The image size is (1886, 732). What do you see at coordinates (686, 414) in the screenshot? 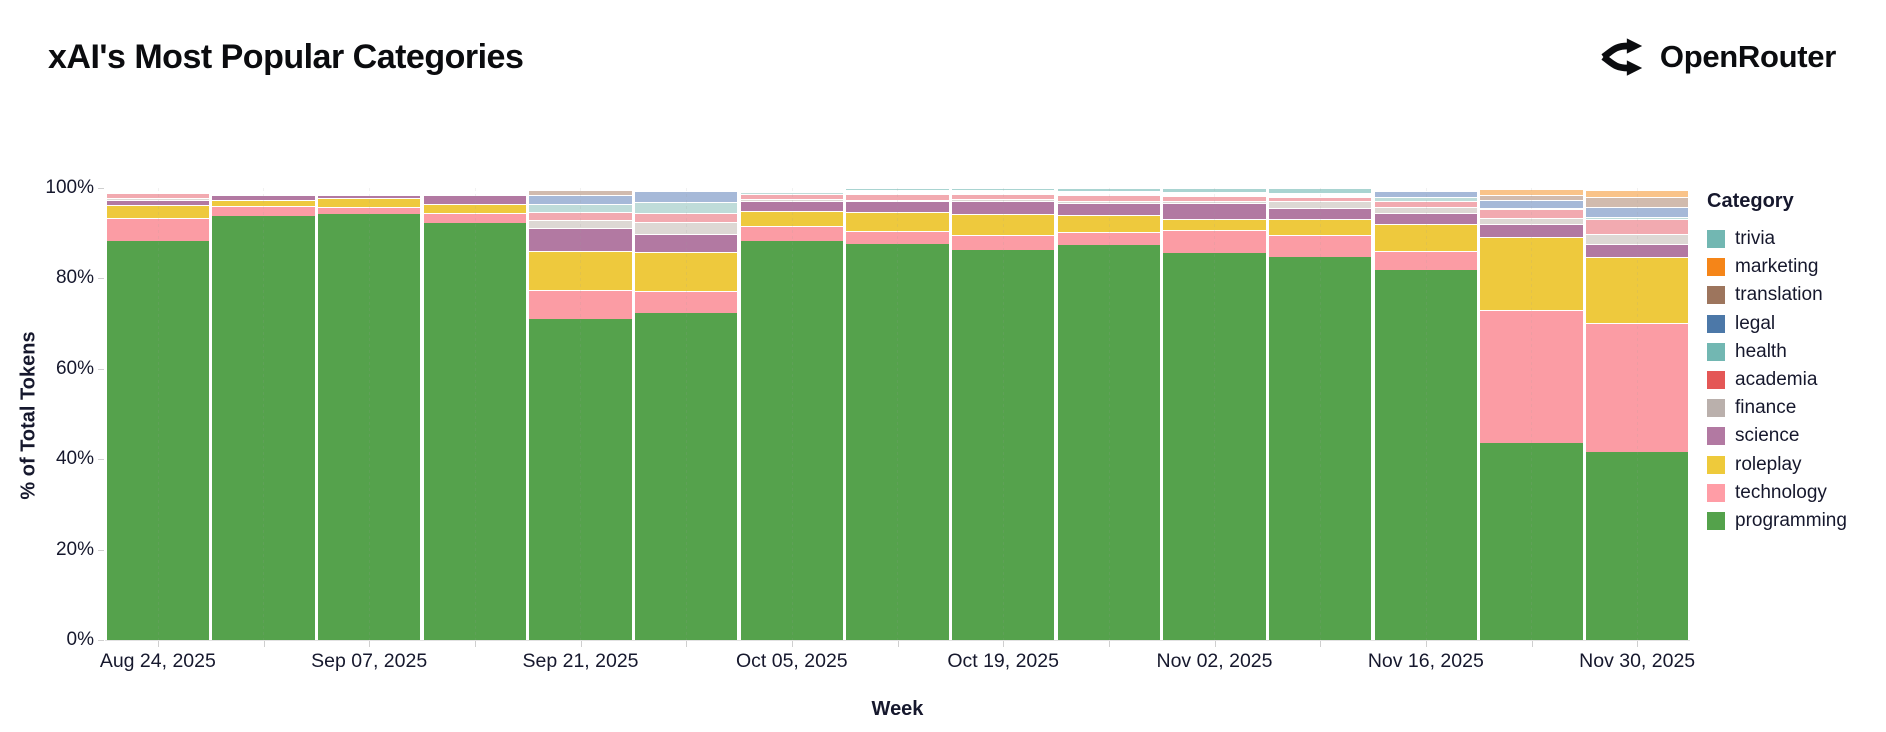
I see `bar-sep-28-2025` at bounding box center [686, 414].